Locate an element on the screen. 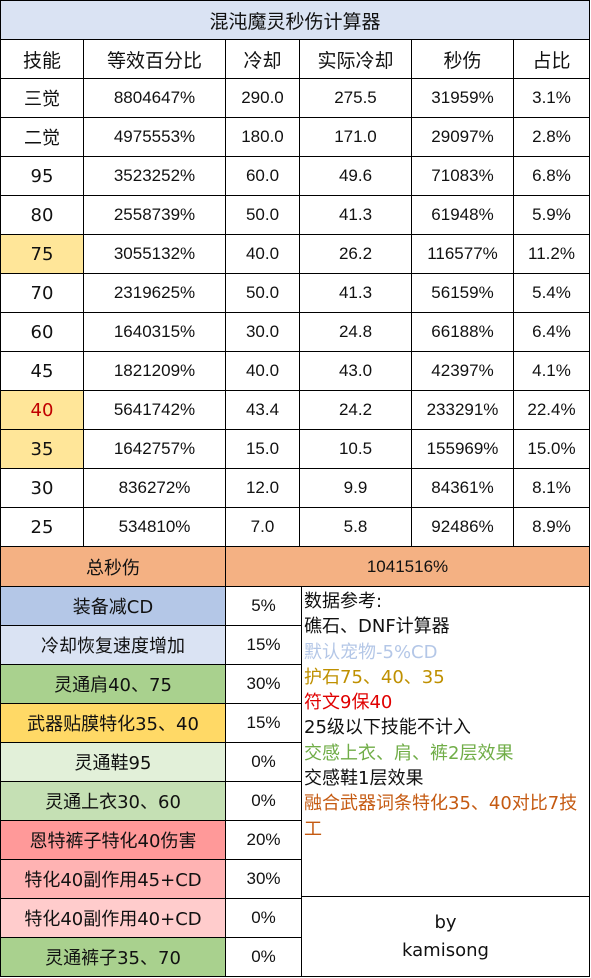 The image size is (591, 978). table-cell: 534810% is located at coordinates (155, 527).